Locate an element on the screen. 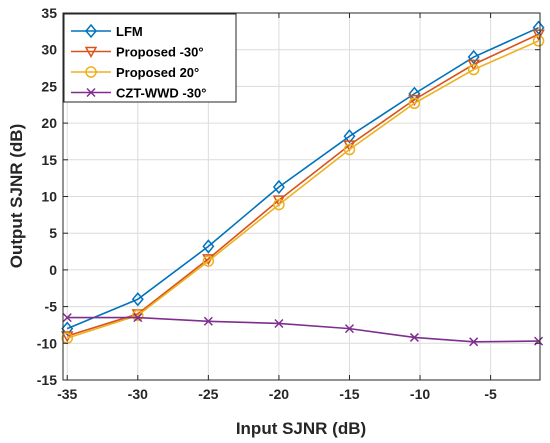 Image resolution: width=550 pixels, height=443 pixels. legend-item: Proposed 20° is located at coordinates (135, 72).